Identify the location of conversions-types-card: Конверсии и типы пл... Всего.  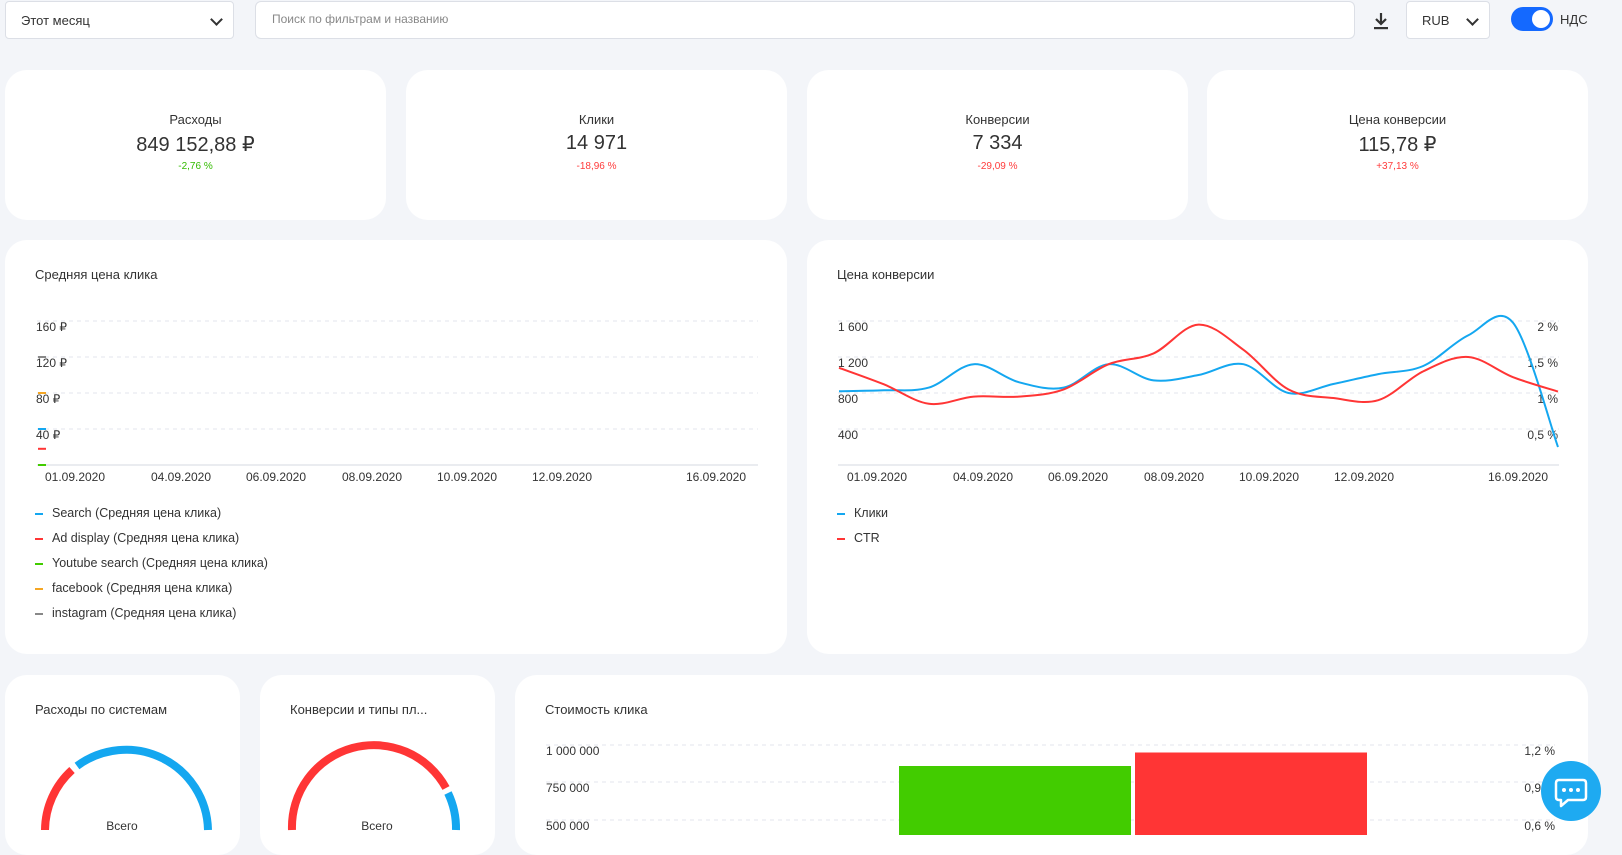
(377, 765).